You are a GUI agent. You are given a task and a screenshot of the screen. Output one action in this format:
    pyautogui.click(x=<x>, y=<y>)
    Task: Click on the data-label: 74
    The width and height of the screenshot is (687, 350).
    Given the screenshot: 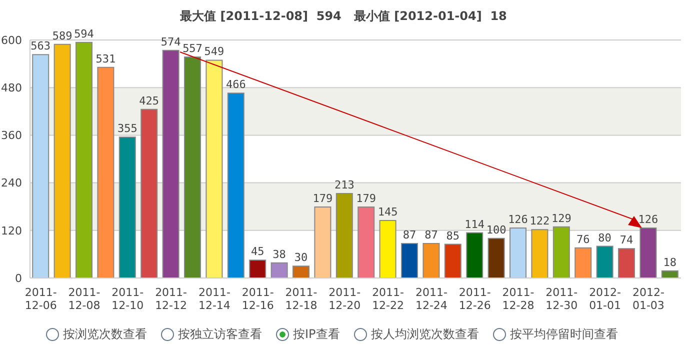 What is the action you would take?
    pyautogui.click(x=627, y=240)
    